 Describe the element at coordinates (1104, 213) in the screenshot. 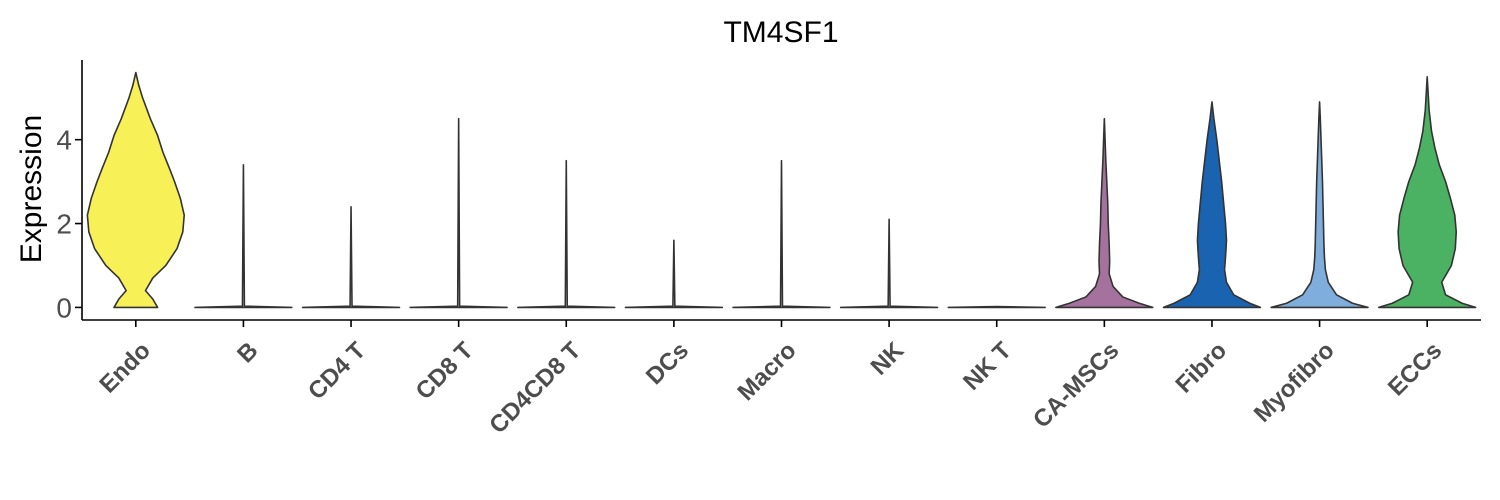

I see `violin-ca-mscs` at that location.